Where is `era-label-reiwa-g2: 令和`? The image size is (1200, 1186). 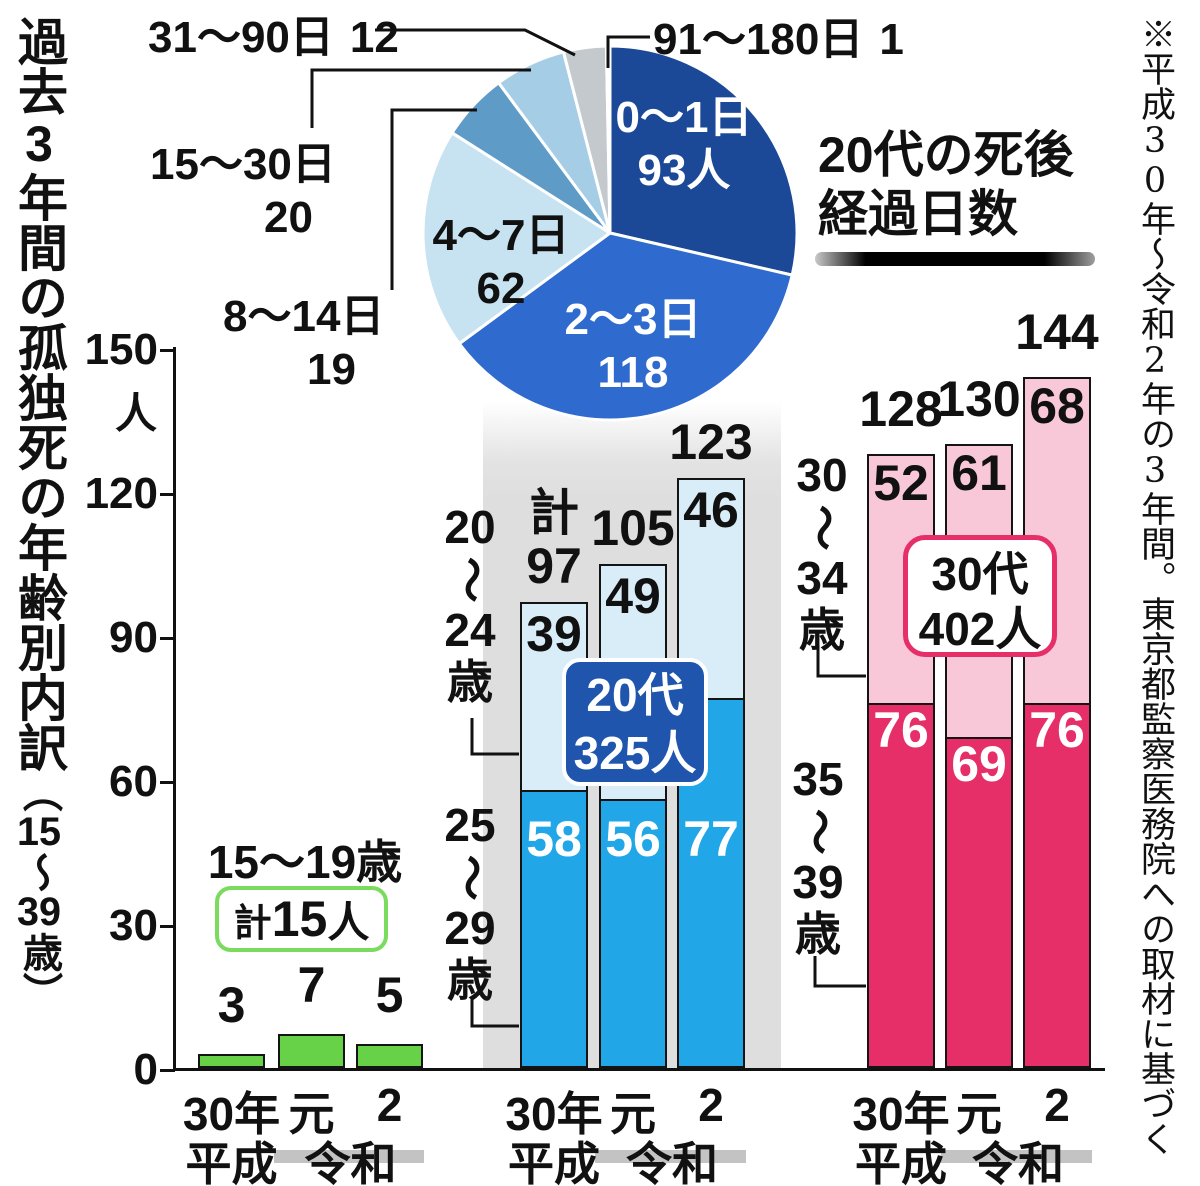
era-label-reiwa-g2: 令和 is located at coordinates (1018, 1162).